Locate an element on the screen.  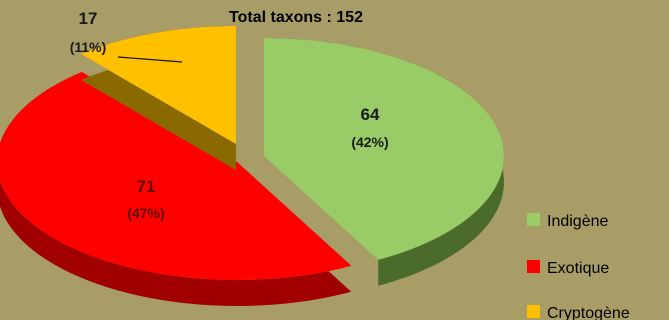
legend-swatch-cryptogene is located at coordinates (533, 311).